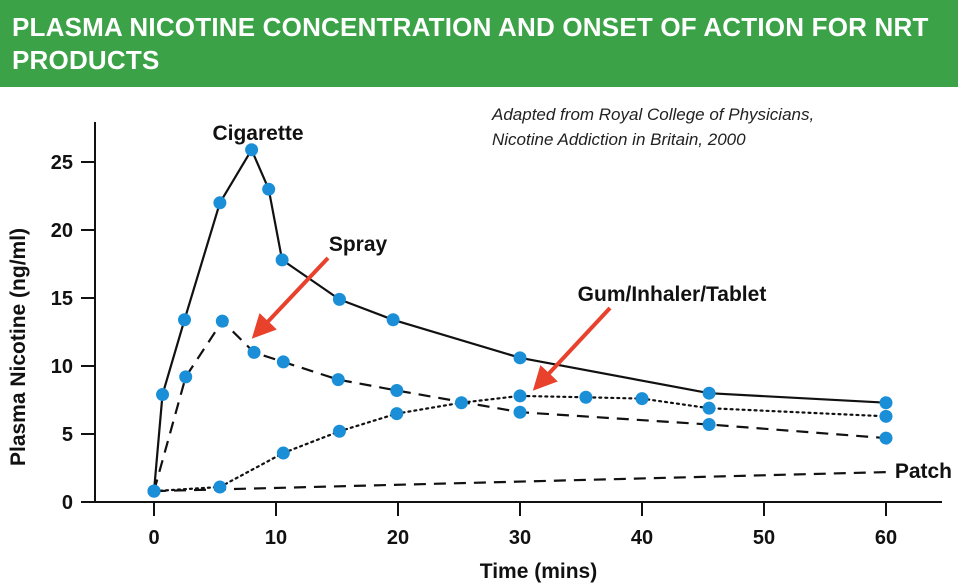 The width and height of the screenshot is (958, 586). I want to click on gum-arrow, so click(572, 348).